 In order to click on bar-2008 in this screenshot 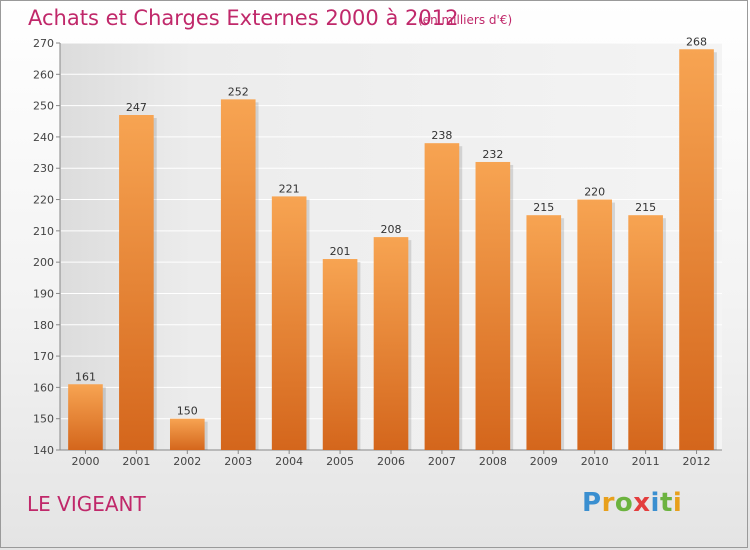, I will do `click(493, 305)`.